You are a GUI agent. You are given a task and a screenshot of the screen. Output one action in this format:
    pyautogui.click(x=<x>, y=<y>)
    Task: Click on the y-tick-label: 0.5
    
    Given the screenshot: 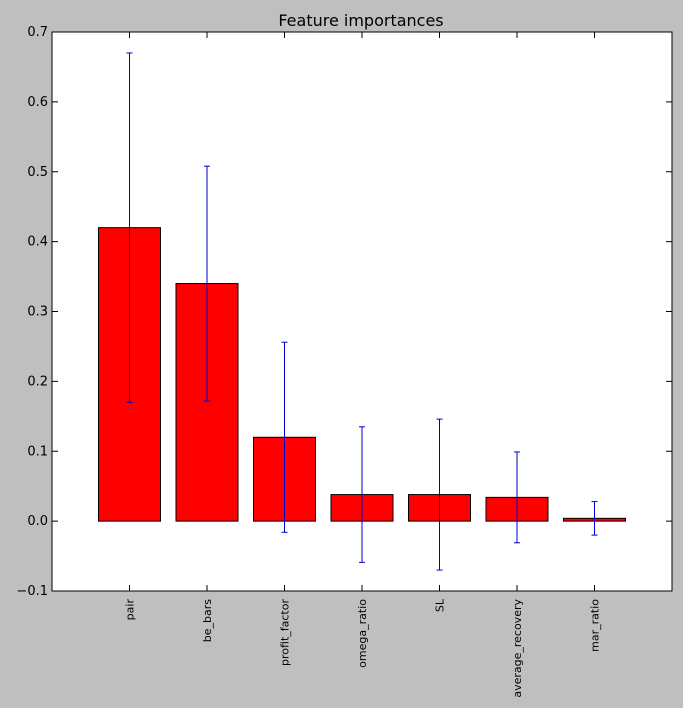 What is the action you would take?
    pyautogui.click(x=37, y=172)
    